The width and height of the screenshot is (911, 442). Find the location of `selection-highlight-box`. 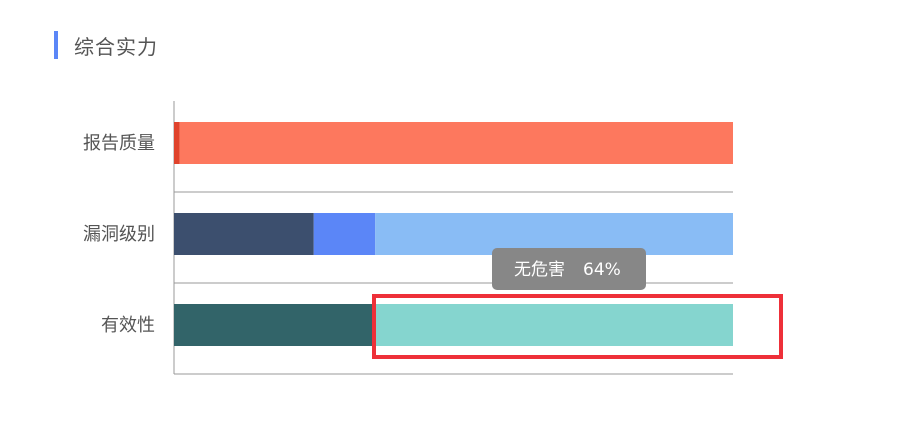

selection-highlight-box is located at coordinates (577, 326).